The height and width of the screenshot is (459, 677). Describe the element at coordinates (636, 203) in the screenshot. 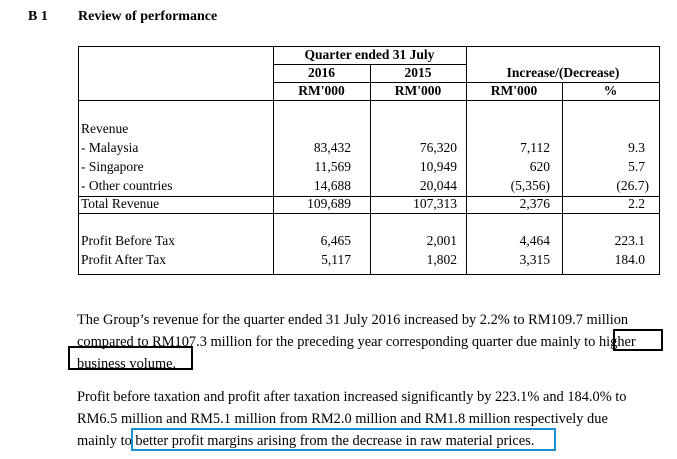

I see `cell-pct-total: 2.2` at that location.